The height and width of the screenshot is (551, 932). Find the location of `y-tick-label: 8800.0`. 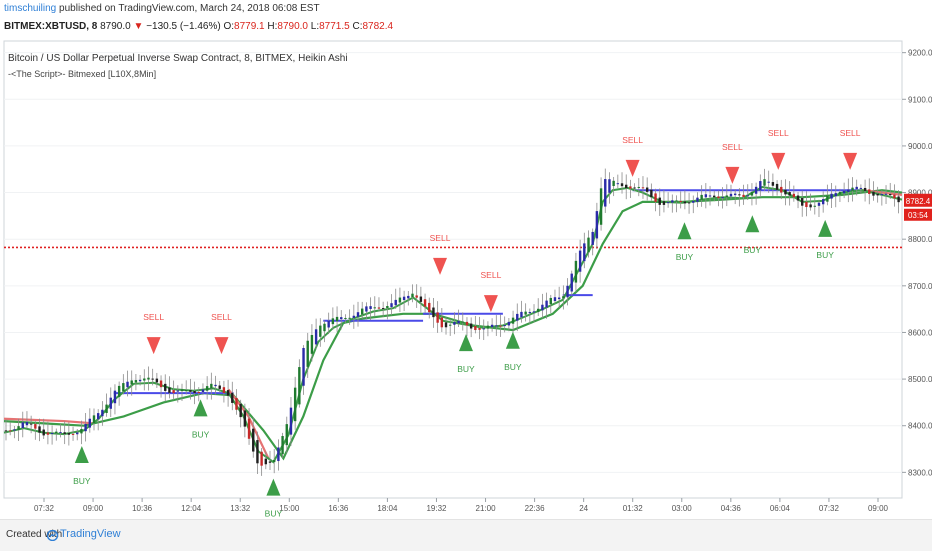

y-tick-label: 8800.0 is located at coordinates (920, 239).